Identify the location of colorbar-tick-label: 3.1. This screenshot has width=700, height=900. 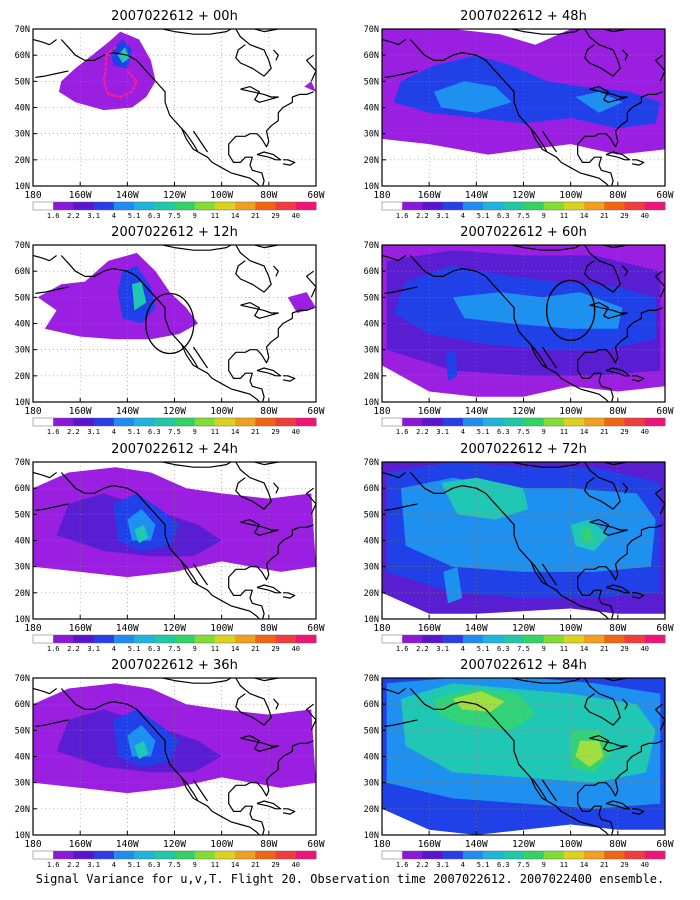
(442, 865).